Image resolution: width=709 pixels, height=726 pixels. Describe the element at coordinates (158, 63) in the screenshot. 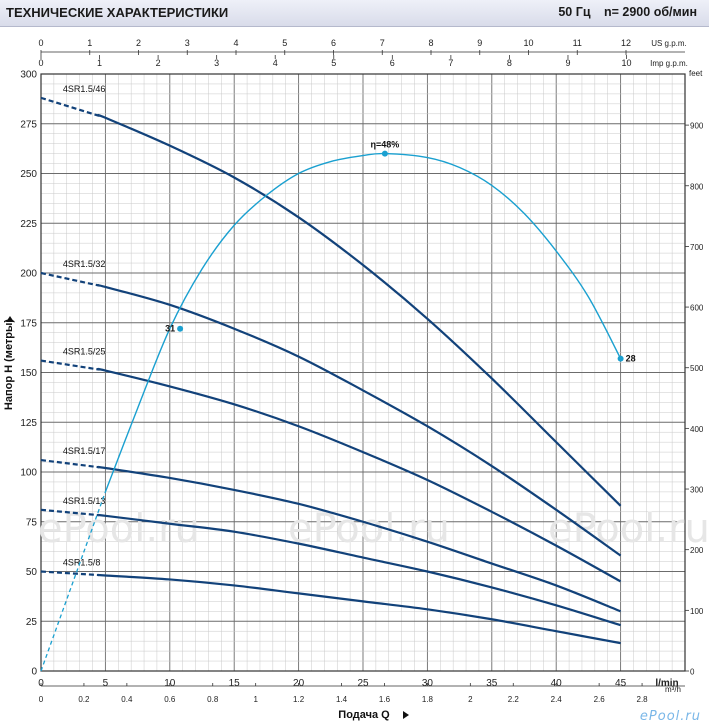

I see `imp-gpm-tick-label: 2` at that location.